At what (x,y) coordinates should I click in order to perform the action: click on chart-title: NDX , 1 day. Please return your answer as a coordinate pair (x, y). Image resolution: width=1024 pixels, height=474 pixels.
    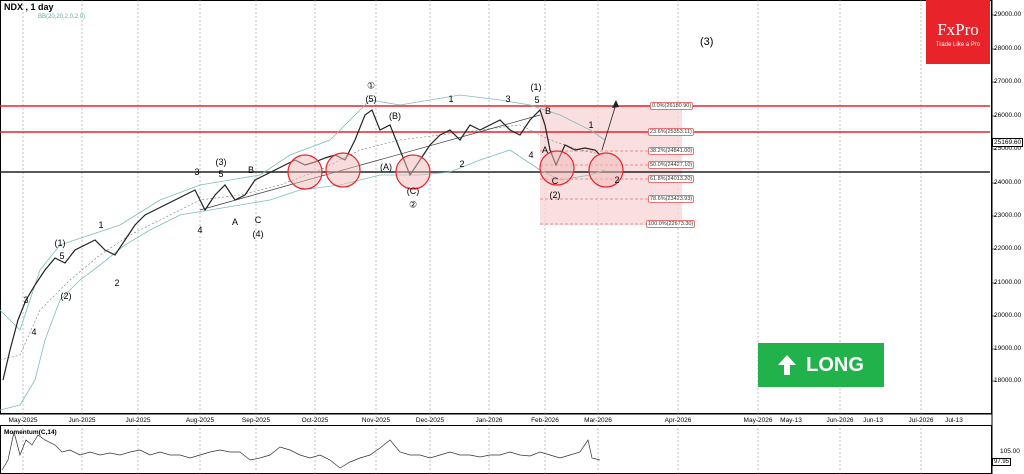
    Looking at the image, I should click on (29, 7).